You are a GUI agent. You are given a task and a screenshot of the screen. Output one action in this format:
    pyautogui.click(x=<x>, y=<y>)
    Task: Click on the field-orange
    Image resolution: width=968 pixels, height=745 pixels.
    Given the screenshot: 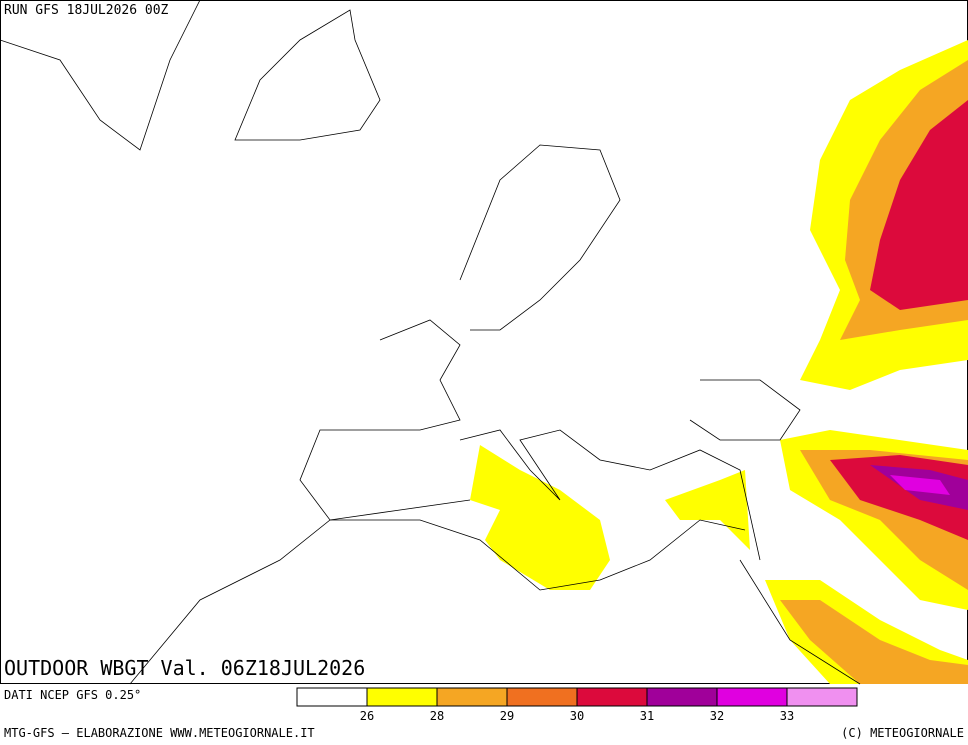 What is the action you would take?
    pyautogui.click(x=874, y=642)
    